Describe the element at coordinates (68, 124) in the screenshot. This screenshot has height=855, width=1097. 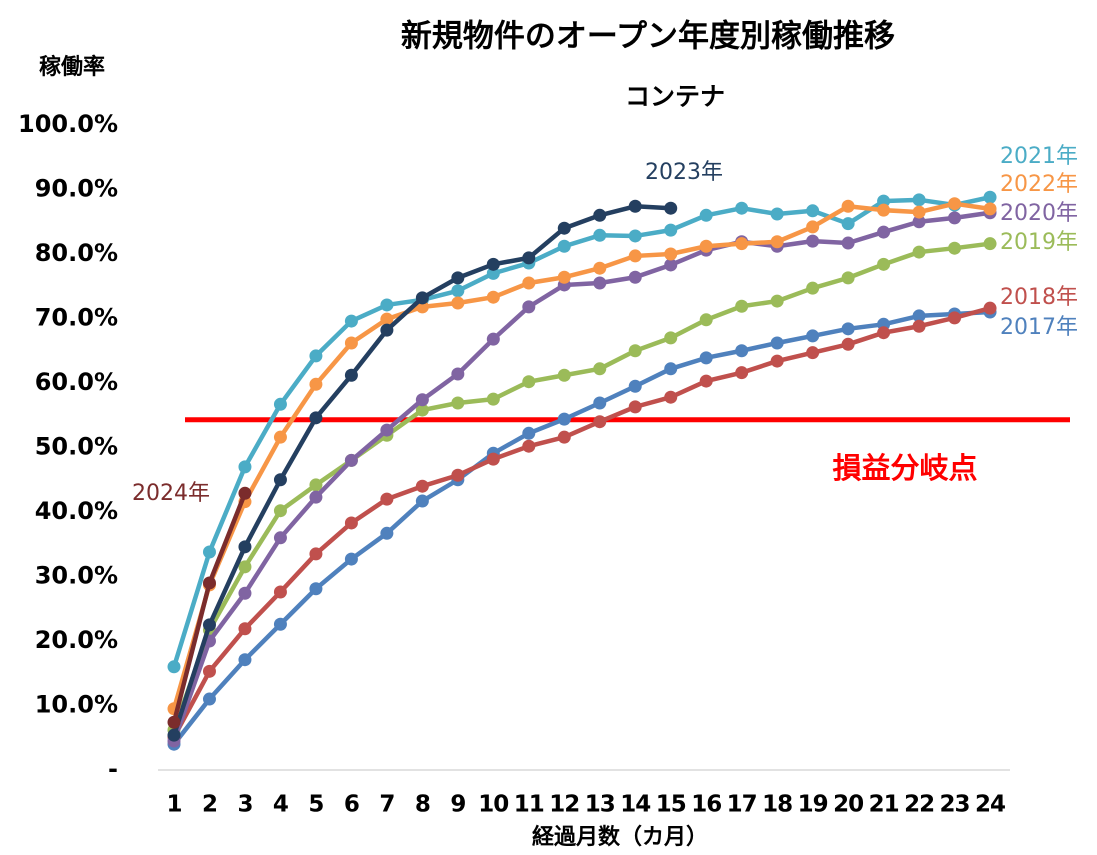
I see `y-tick-label: 100.0%` at that location.